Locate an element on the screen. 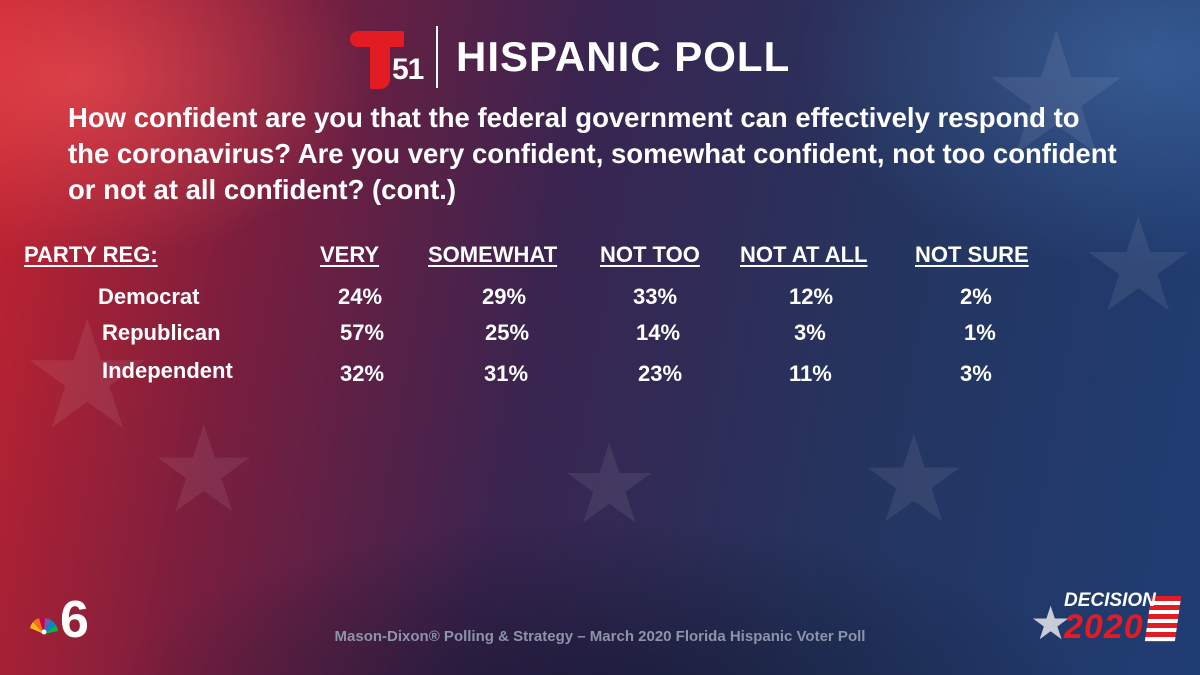  table-cell: 29% is located at coordinates (504, 296).